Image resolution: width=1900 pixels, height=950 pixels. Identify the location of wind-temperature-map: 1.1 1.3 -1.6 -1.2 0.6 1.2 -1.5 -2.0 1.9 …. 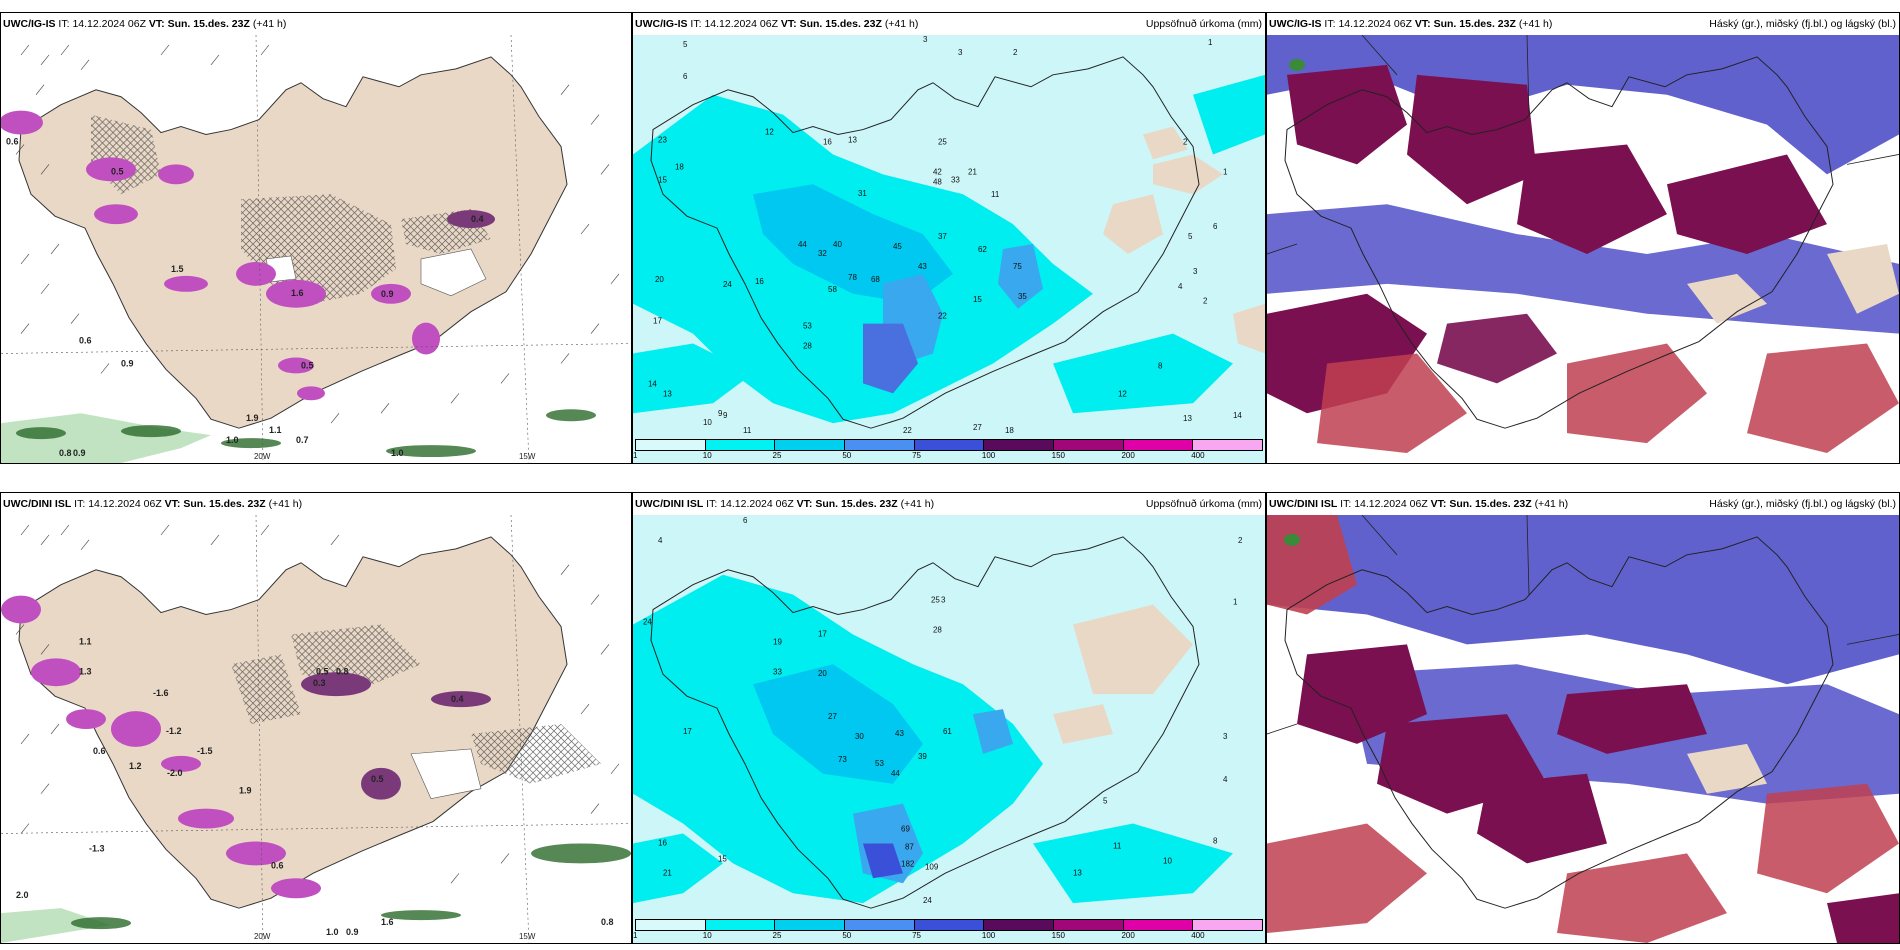
(316, 729).